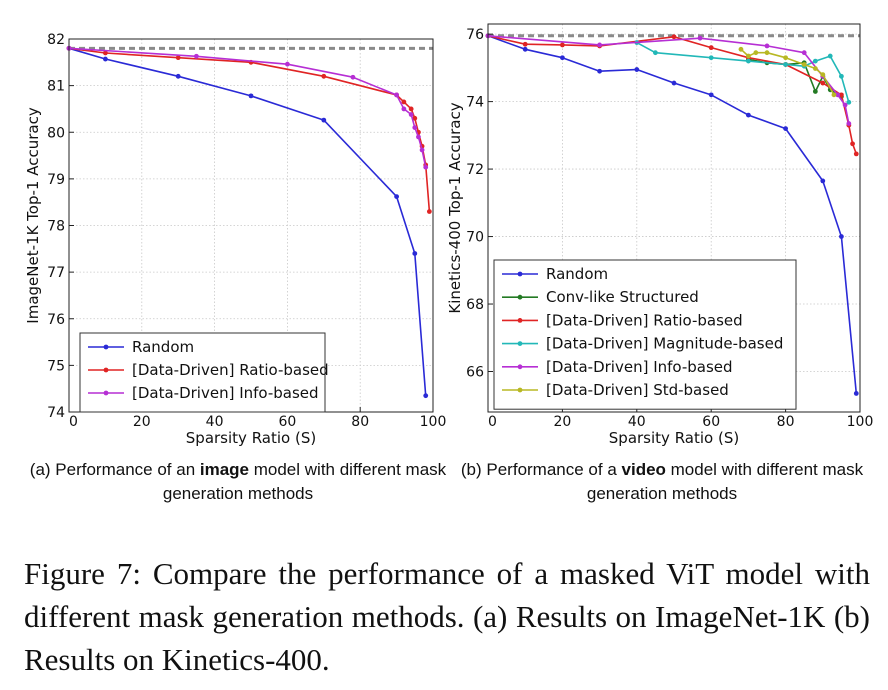 The image size is (888, 690). What do you see at coordinates (643, 469) in the screenshot?
I see `subcaption-b-bold: video` at bounding box center [643, 469].